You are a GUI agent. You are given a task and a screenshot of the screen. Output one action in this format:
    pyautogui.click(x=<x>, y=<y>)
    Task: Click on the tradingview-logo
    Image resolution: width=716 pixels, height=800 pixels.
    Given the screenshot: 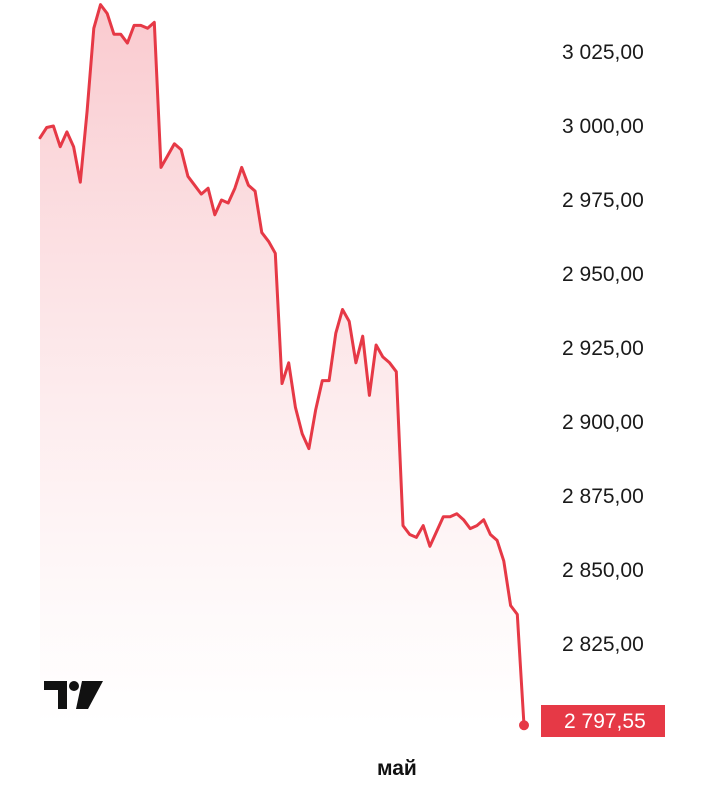 What is the action you would take?
    pyautogui.click(x=73, y=695)
    